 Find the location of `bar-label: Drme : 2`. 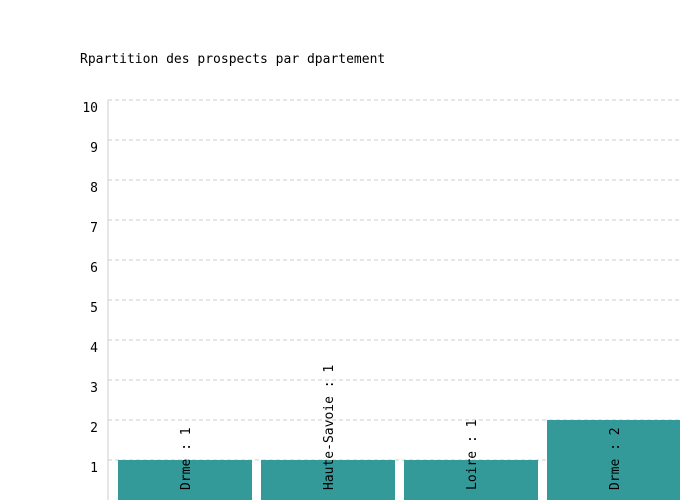

bar-label: Drme : 2 is located at coordinates (615, 458).